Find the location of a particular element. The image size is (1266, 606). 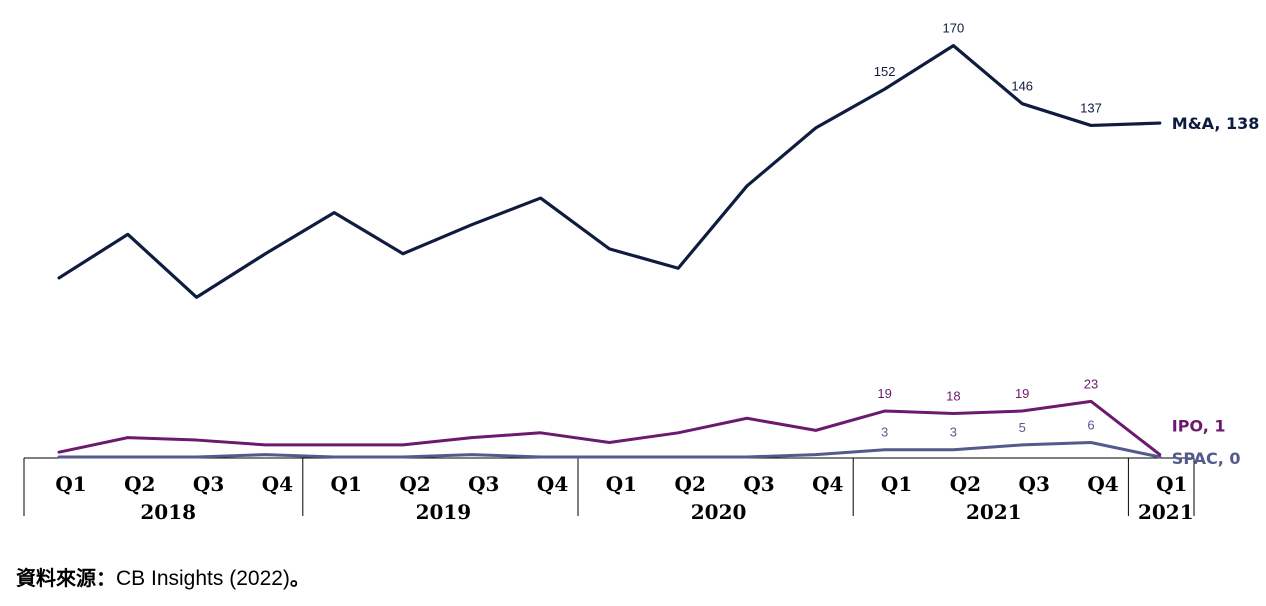

data-label: 170 is located at coordinates (954, 28).